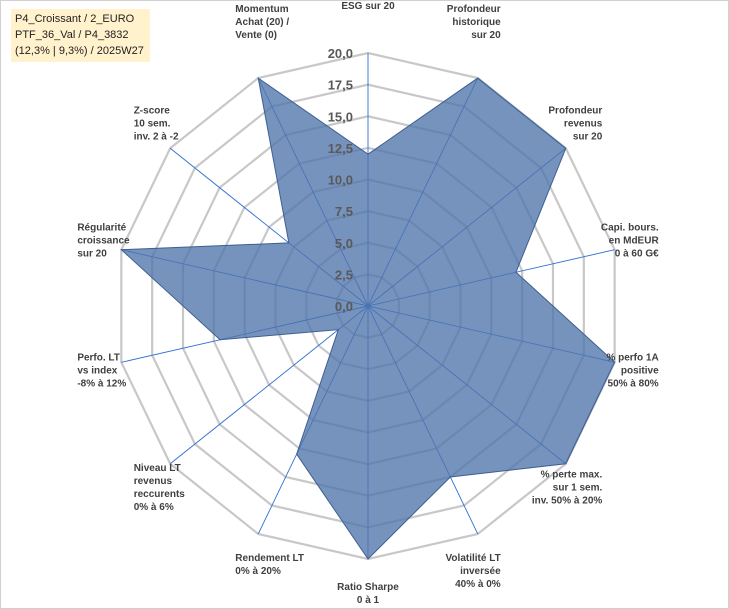  What do you see at coordinates (572, 475) in the screenshot?
I see `axis-label-line: % perte max.` at bounding box center [572, 475].